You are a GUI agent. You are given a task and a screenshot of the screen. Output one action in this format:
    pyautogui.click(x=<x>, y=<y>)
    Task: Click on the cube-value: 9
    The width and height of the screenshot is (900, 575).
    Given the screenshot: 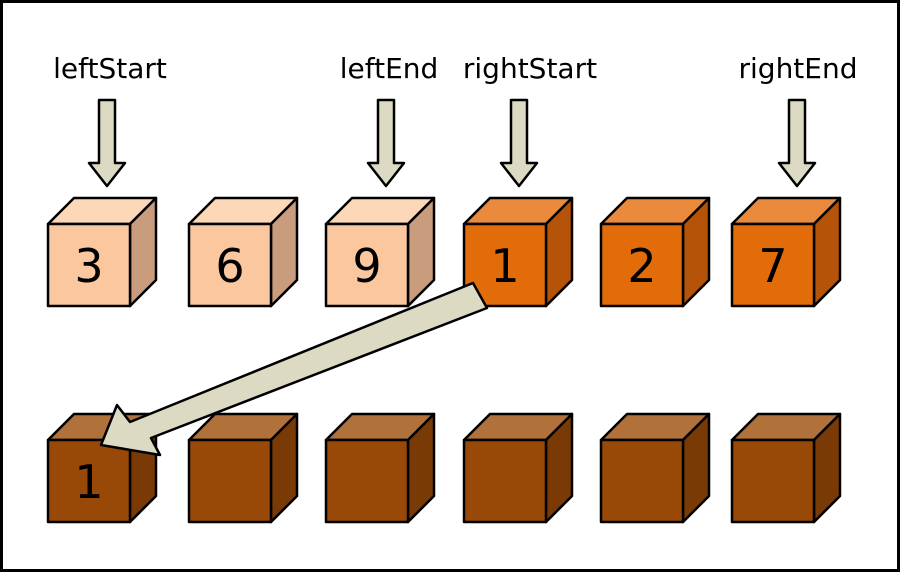 What is the action you would take?
    pyautogui.click(x=366, y=266)
    